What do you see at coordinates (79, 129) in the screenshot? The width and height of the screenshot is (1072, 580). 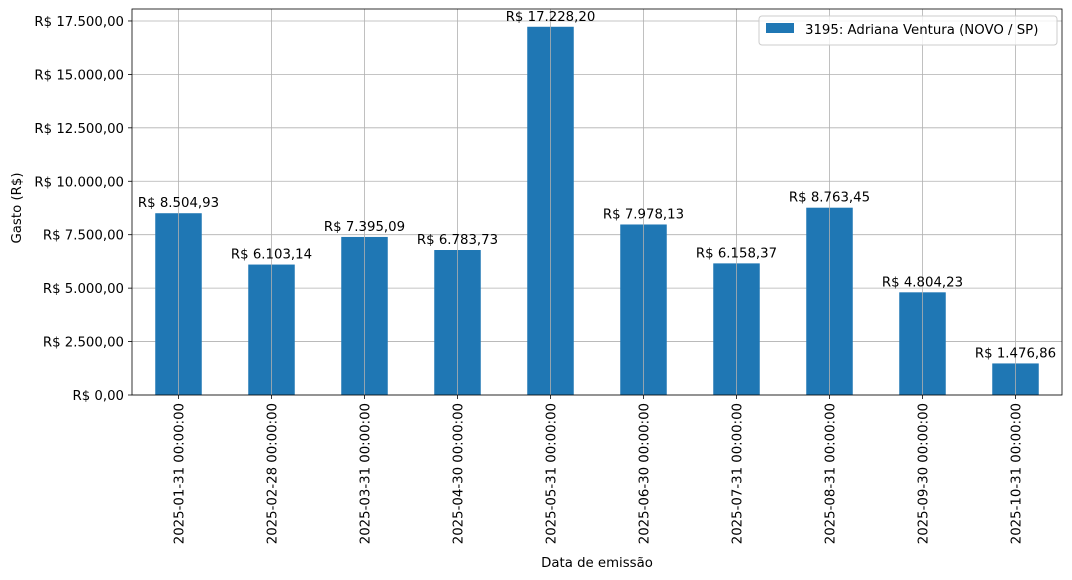 I see `y-tick-label: R$ 12.500,00` at bounding box center [79, 129].